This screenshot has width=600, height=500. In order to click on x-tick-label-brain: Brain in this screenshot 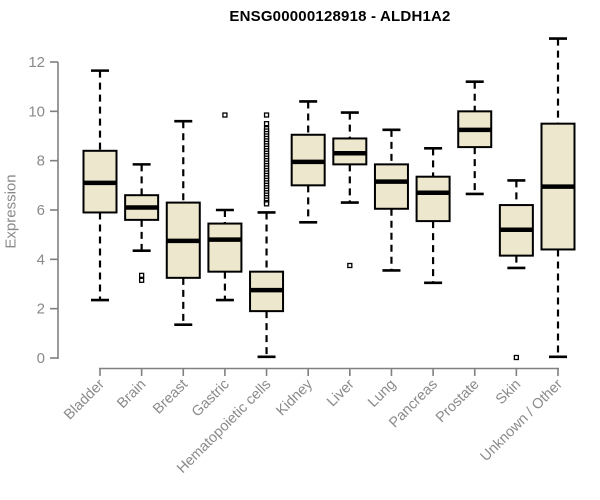, I will do `click(131, 394)`.